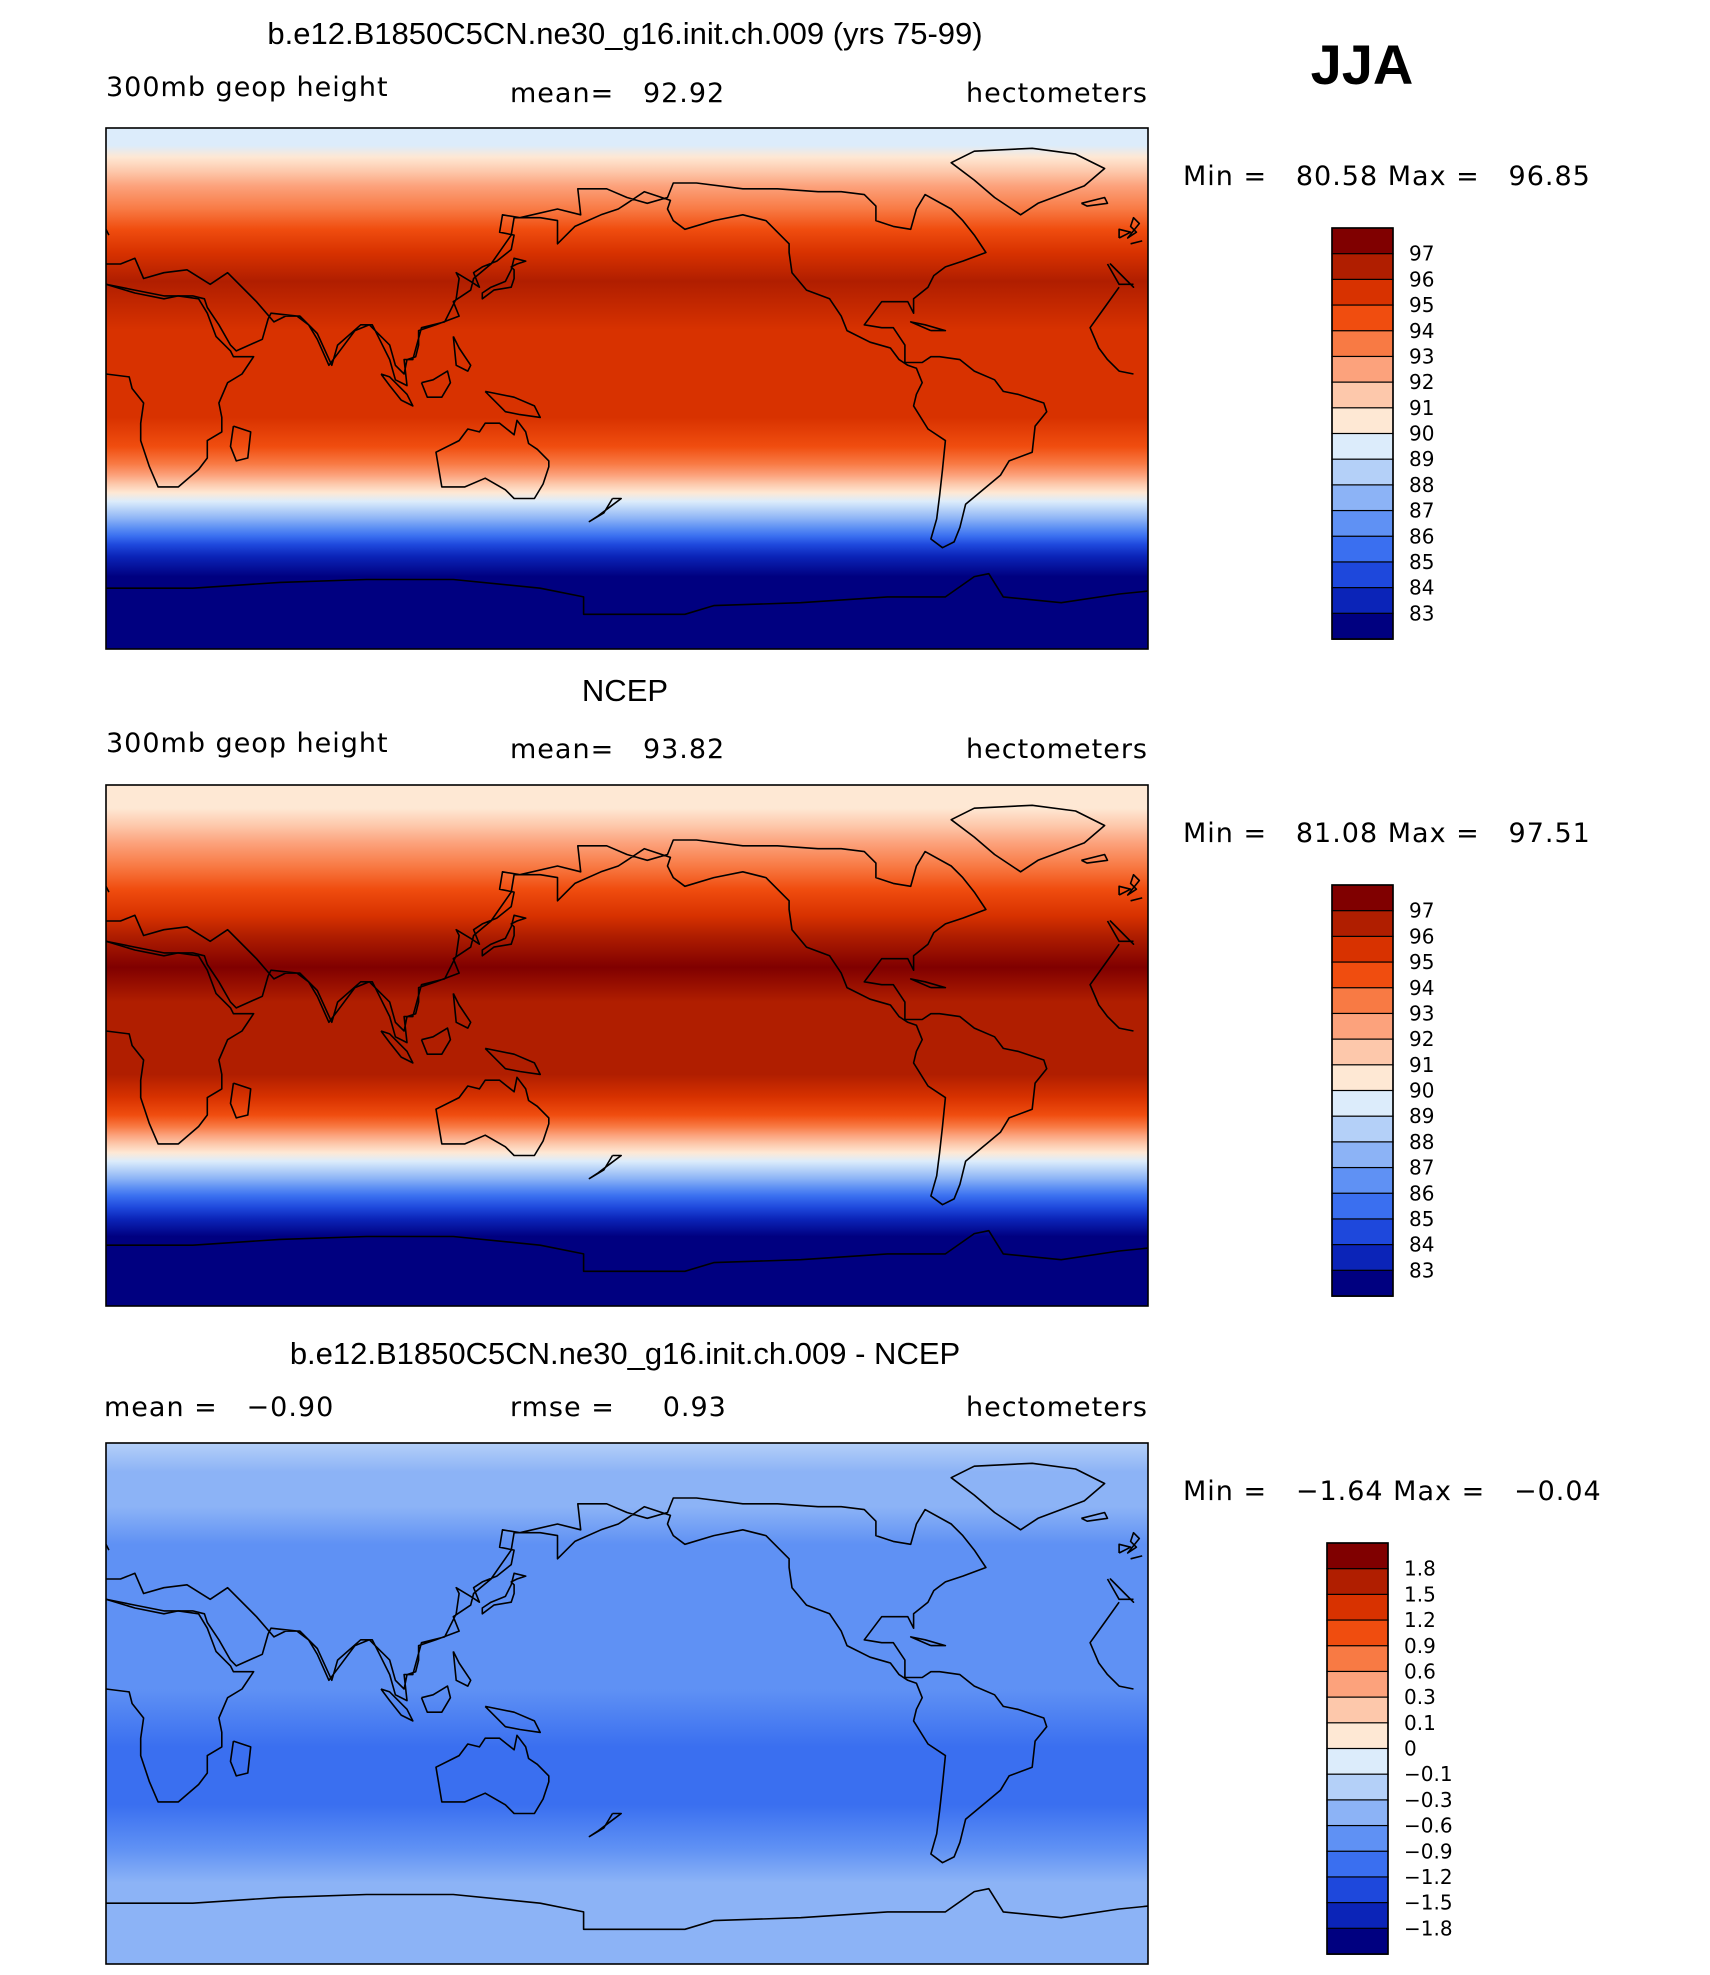  Describe the element at coordinates (1420, 1569) in the screenshot. I see `colorbar-label: 1.8` at that location.